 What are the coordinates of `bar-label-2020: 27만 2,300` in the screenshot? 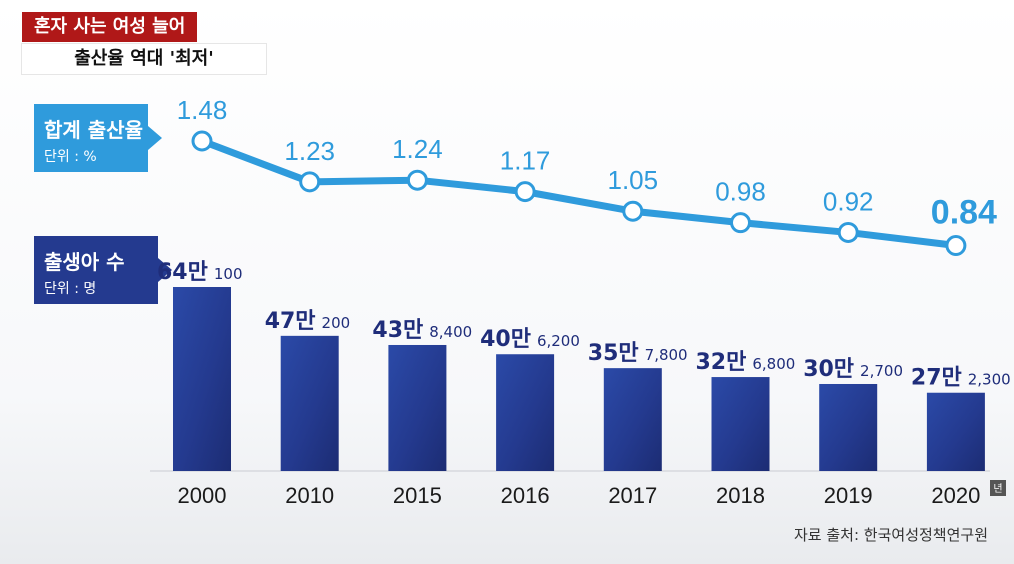 It's located at (961, 378).